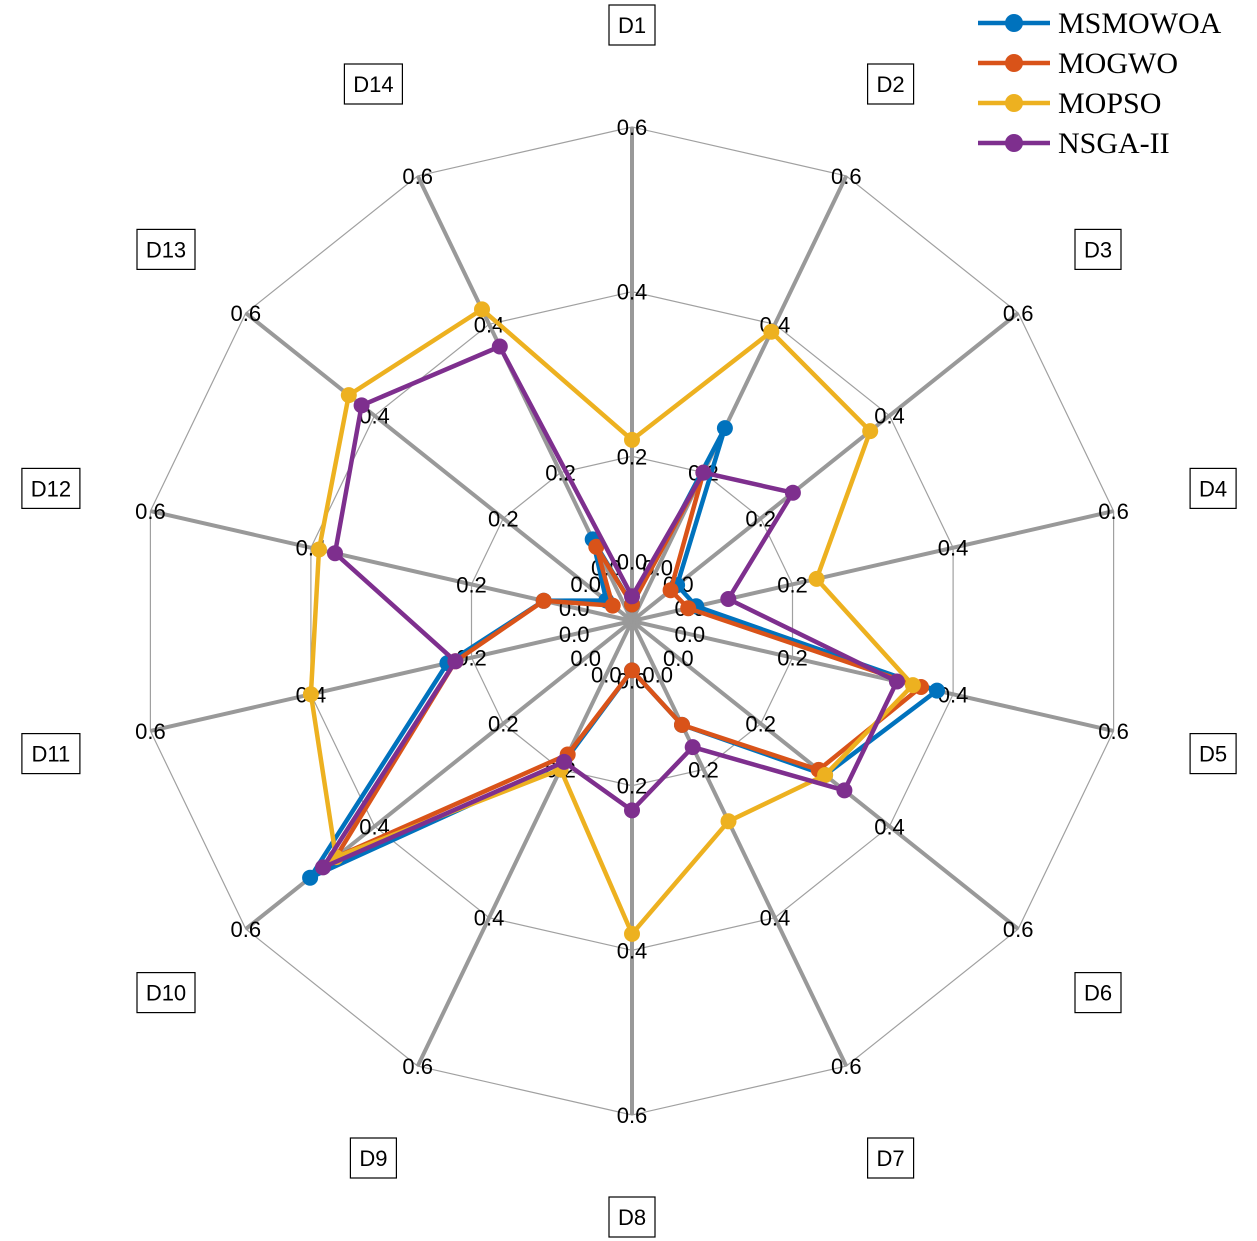  What do you see at coordinates (564, 761) in the screenshot?
I see `data-point-nsga-ii-d9` at bounding box center [564, 761].